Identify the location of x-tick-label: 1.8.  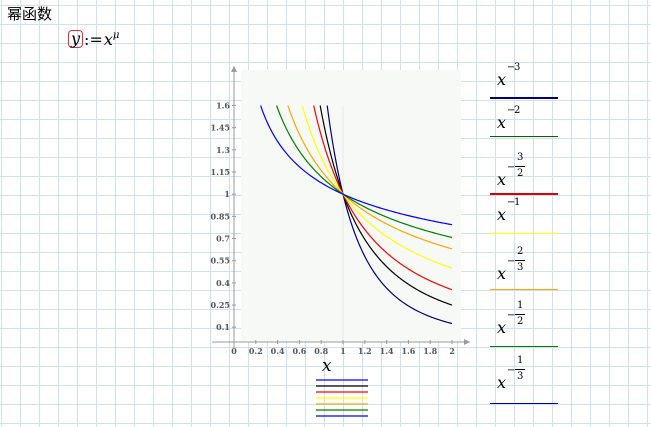
(430, 351).